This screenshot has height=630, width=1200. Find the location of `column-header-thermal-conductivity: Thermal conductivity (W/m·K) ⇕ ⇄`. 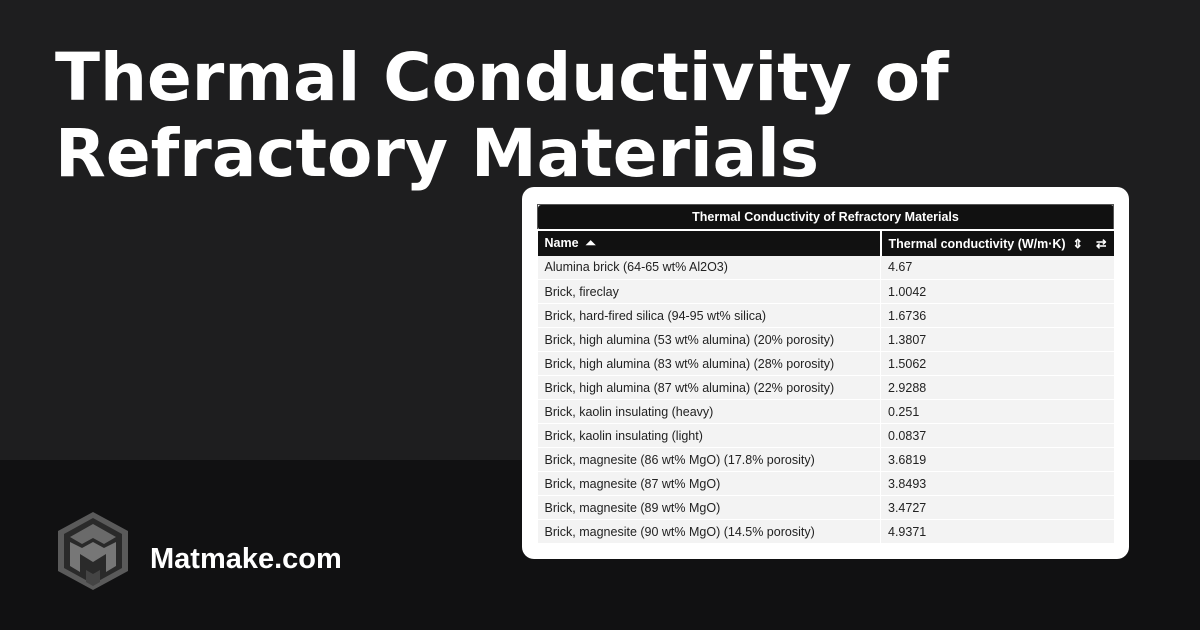

column-header-thermal-conductivity: Thermal conductivity (W/m·K) ⇕ ⇄ is located at coordinates (996, 242).